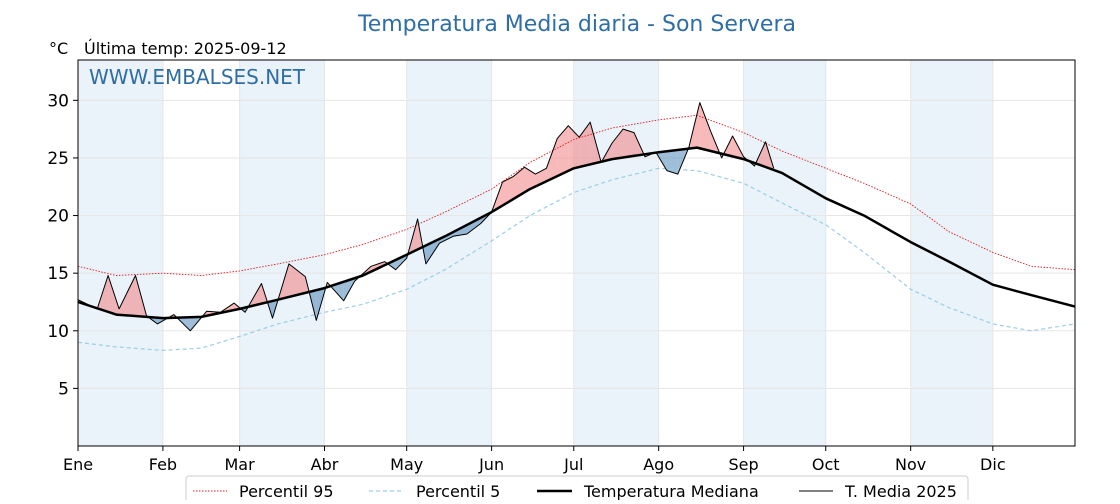 The width and height of the screenshot is (1120, 504). I want to click on y-tick-label: 20, so click(58, 217).